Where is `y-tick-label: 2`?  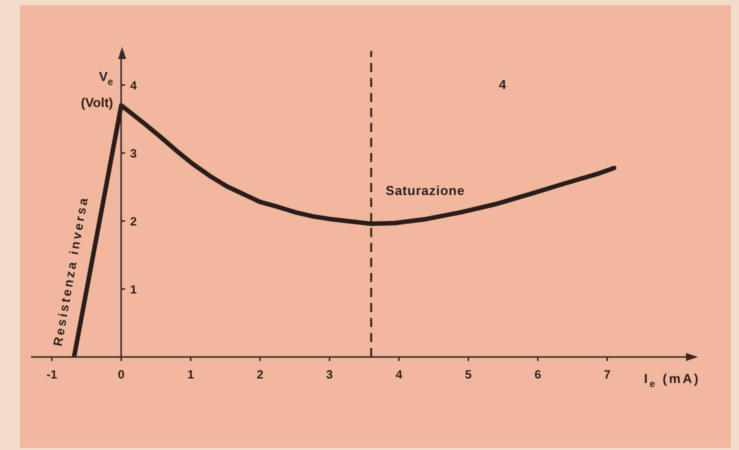
y-tick-label: 2 is located at coordinates (134, 221).